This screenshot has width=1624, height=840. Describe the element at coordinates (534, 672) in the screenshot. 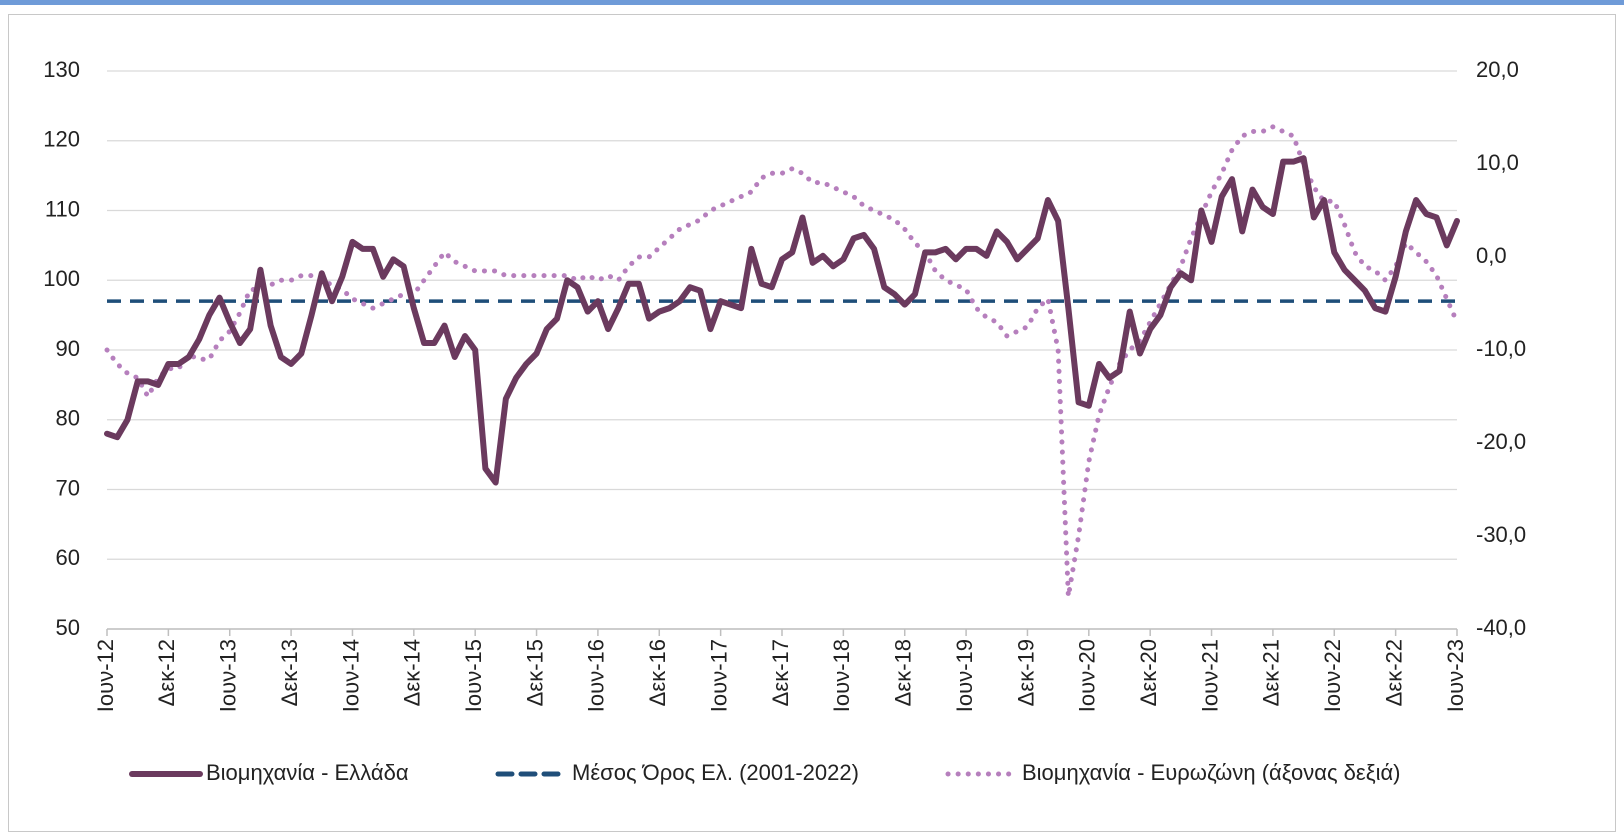

I see `x-tick-label: Δεκ-15` at that location.